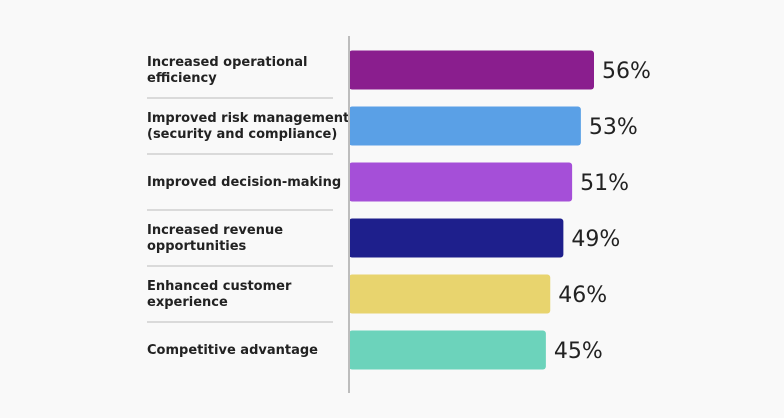 This screenshot has width=784, height=418. I want to click on row-separators, so click(240, 210).